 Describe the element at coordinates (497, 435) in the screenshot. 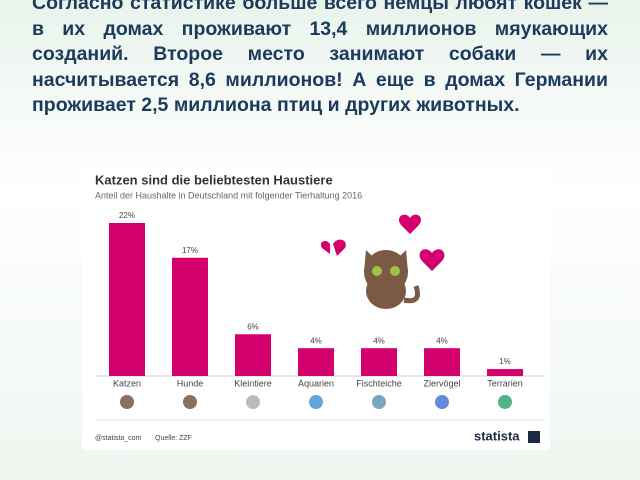

I see `brand: statista` at that location.